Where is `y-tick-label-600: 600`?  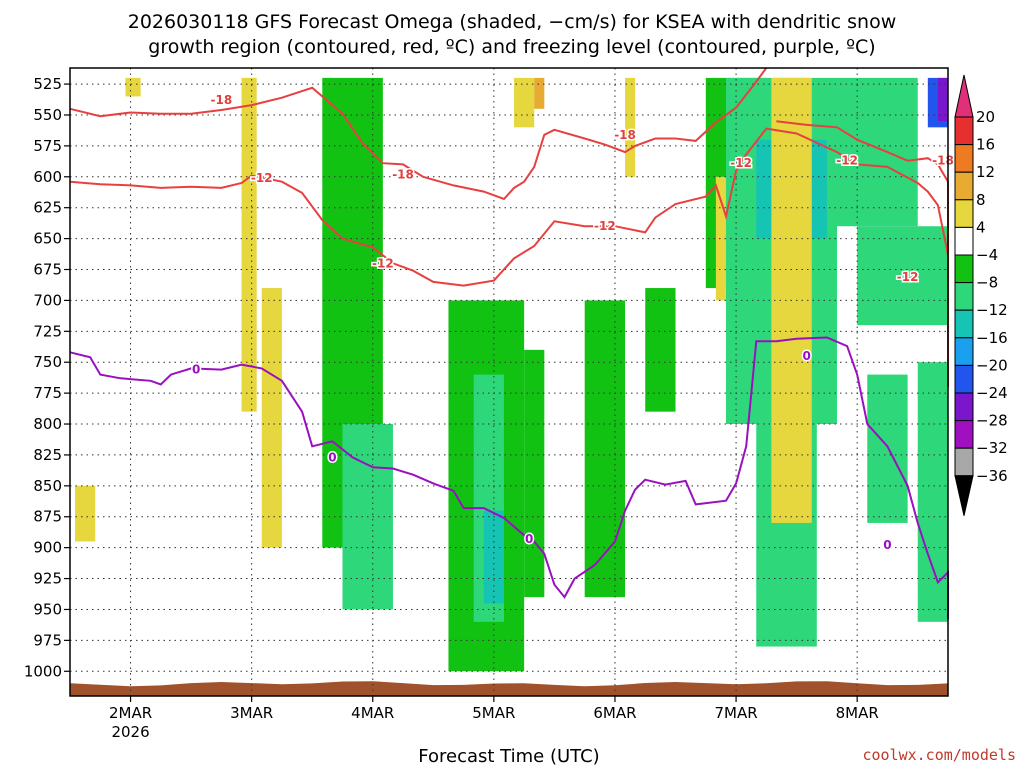 y-tick-label-600: 600 is located at coordinates (47, 177).